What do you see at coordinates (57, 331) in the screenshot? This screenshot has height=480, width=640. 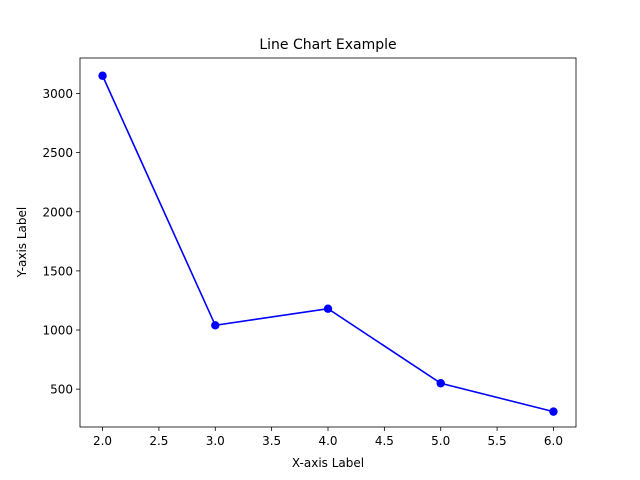 I see `y-tick-label: 1000` at bounding box center [57, 331].